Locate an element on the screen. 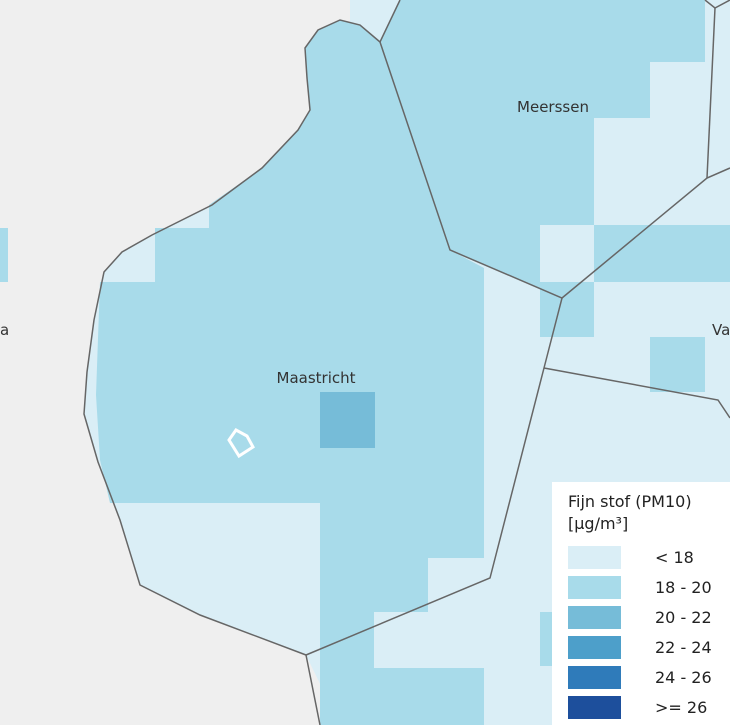 This screenshot has height=725, width=730. boundary-east-diagonal is located at coordinates (645, 233).